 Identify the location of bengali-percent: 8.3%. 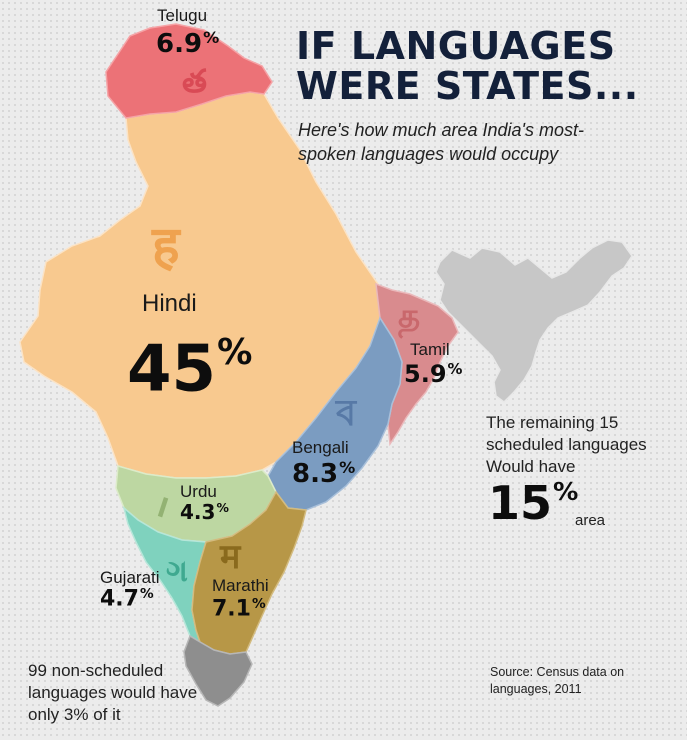
(324, 473).